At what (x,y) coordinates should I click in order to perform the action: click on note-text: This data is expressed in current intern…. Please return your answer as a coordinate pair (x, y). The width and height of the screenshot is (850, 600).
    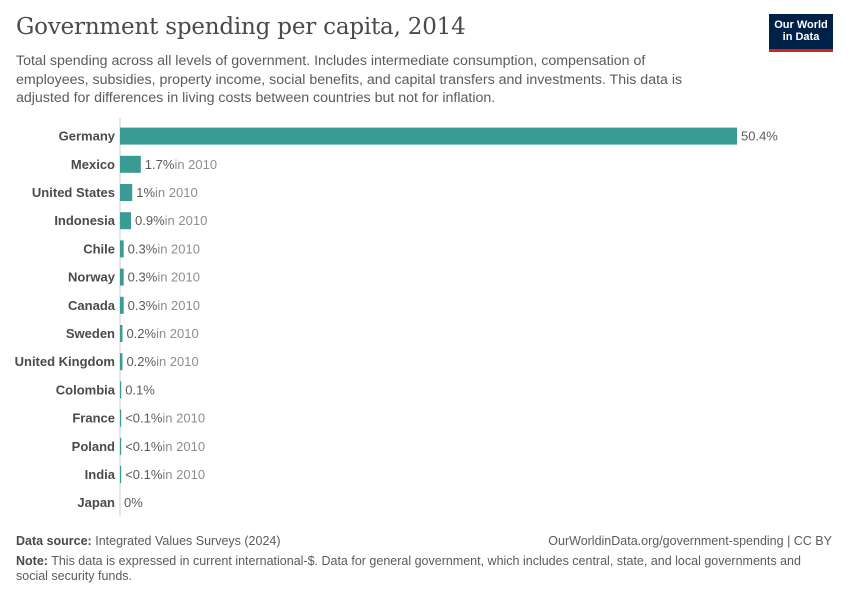
    Looking at the image, I should click on (408, 568).